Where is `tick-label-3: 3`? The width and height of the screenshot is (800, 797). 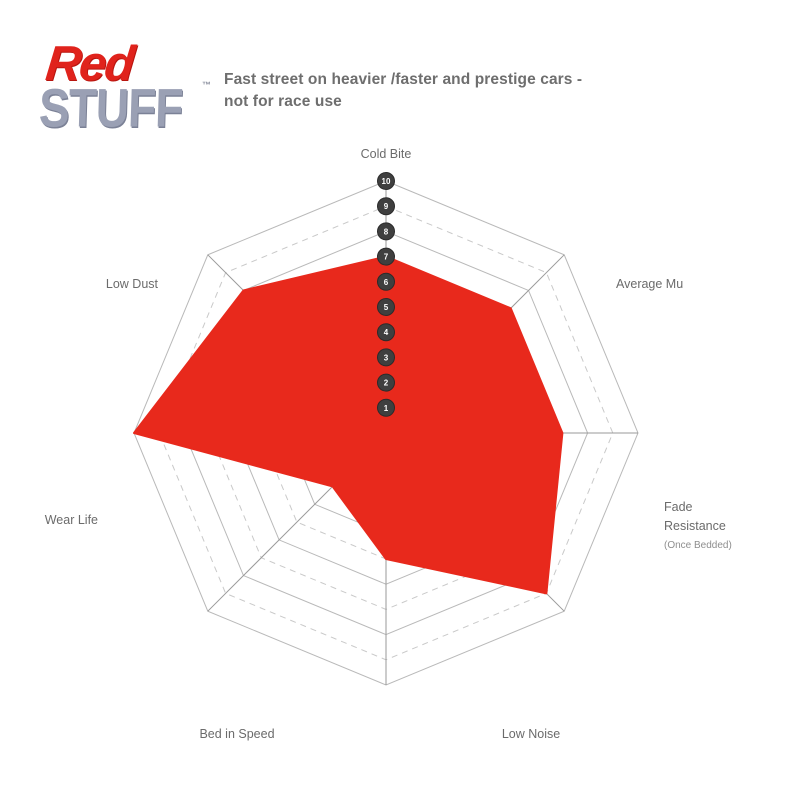 tick-label-3: 3 is located at coordinates (386, 357).